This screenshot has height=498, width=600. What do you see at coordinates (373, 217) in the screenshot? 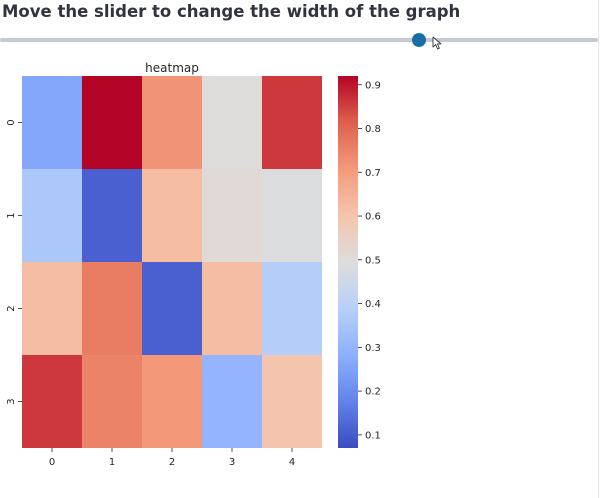
I see `colorbar-tick-label: 0.6` at bounding box center [373, 217].